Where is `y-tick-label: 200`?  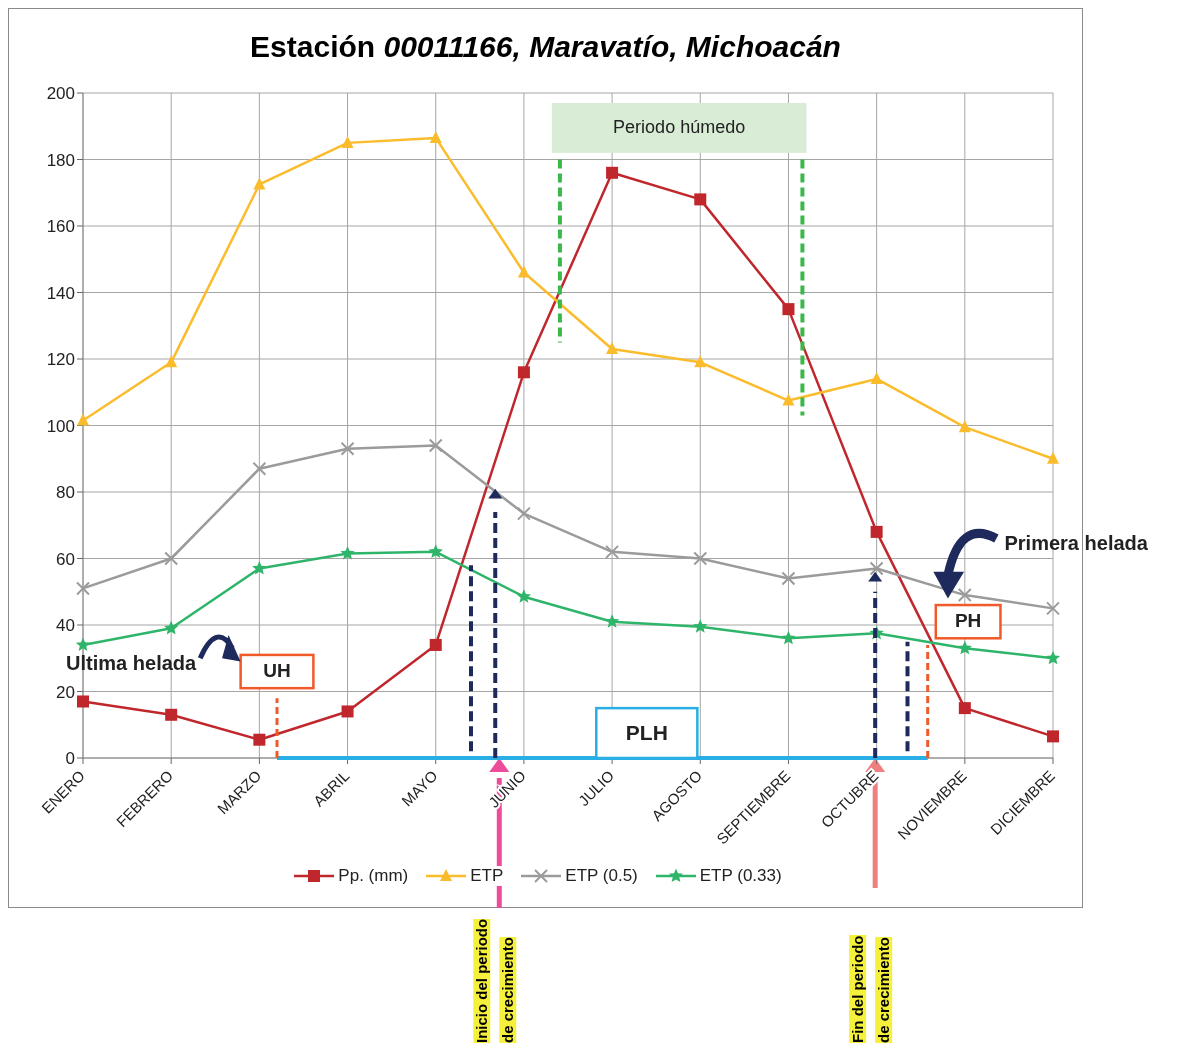
y-tick-label: 200 is located at coordinates (60, 94).